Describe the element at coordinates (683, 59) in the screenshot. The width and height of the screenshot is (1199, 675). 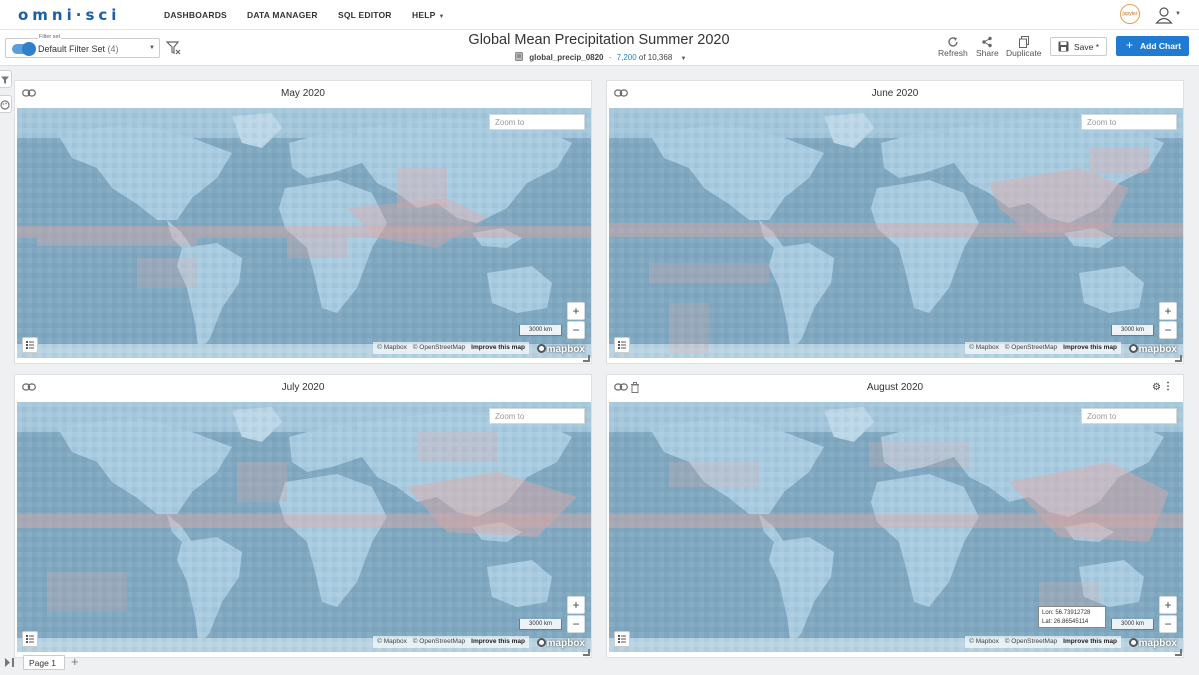
I see `chevron-down-icon: ▼` at that location.